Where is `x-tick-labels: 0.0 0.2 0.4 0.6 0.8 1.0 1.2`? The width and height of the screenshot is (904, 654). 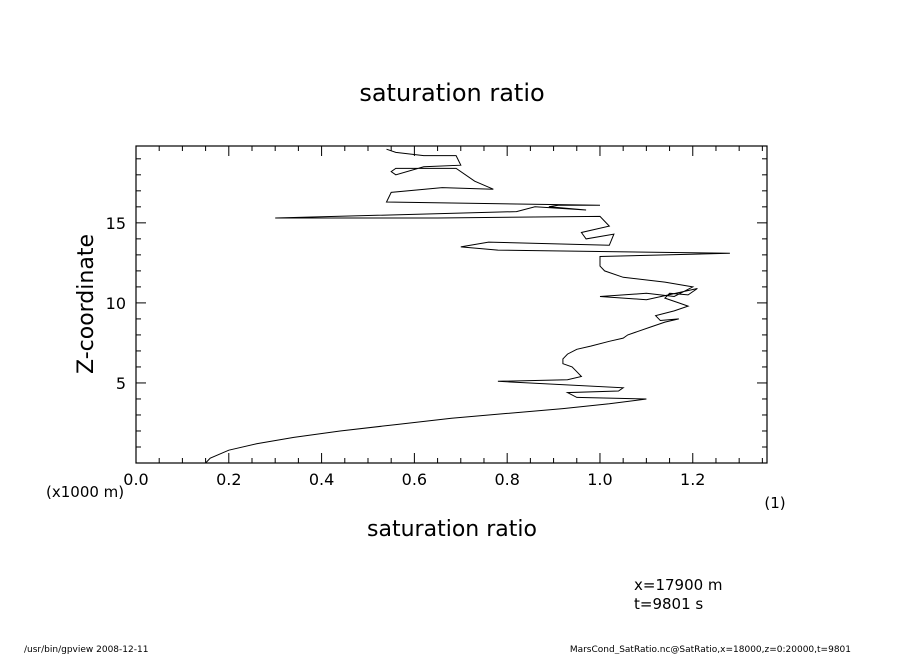 x-tick-labels: 0.0 0.2 0.4 0.6 0.8 1.0 1.2 is located at coordinates (414, 479).